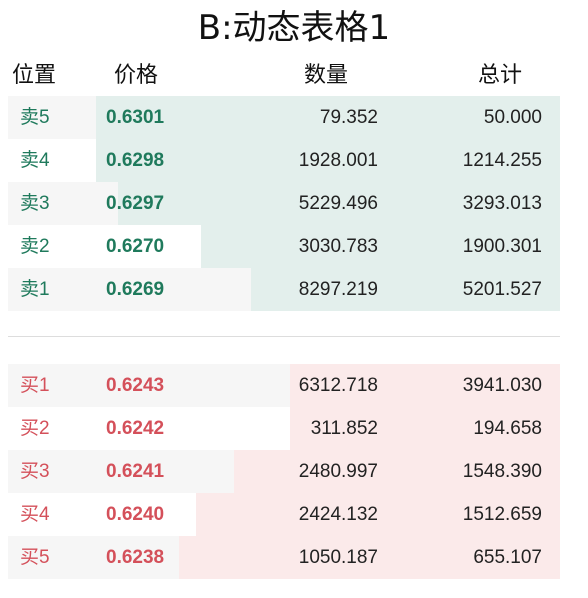 This screenshot has height=598, width=588. Describe the element at coordinates (35, 160) in the screenshot. I see `order-position: 卖4` at that location.